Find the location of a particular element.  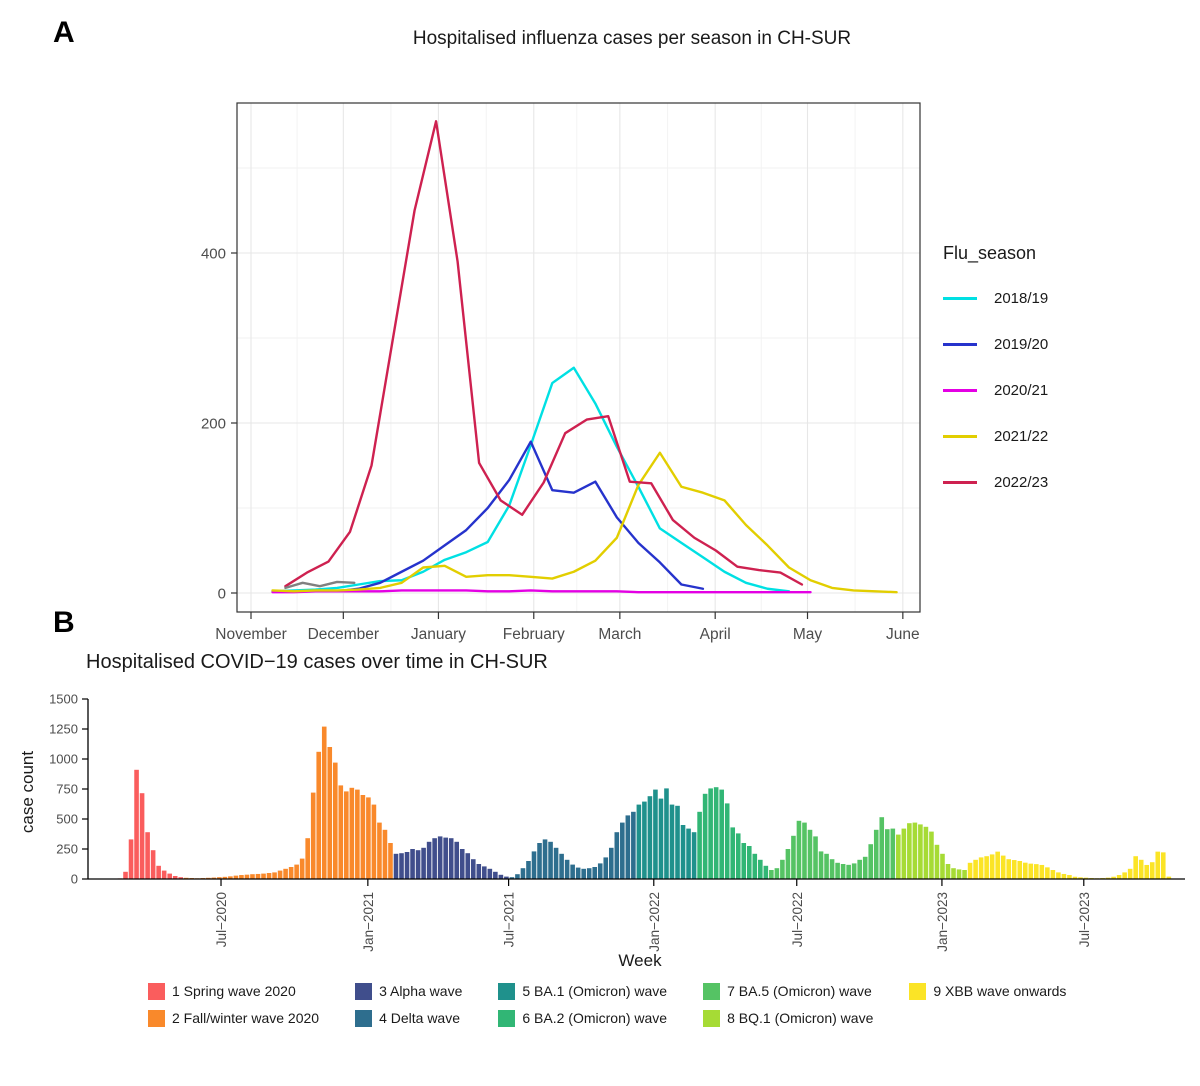

covid-legend-item: 6 BA.2 (Omicron) wave is located at coordinates (583, 1018).